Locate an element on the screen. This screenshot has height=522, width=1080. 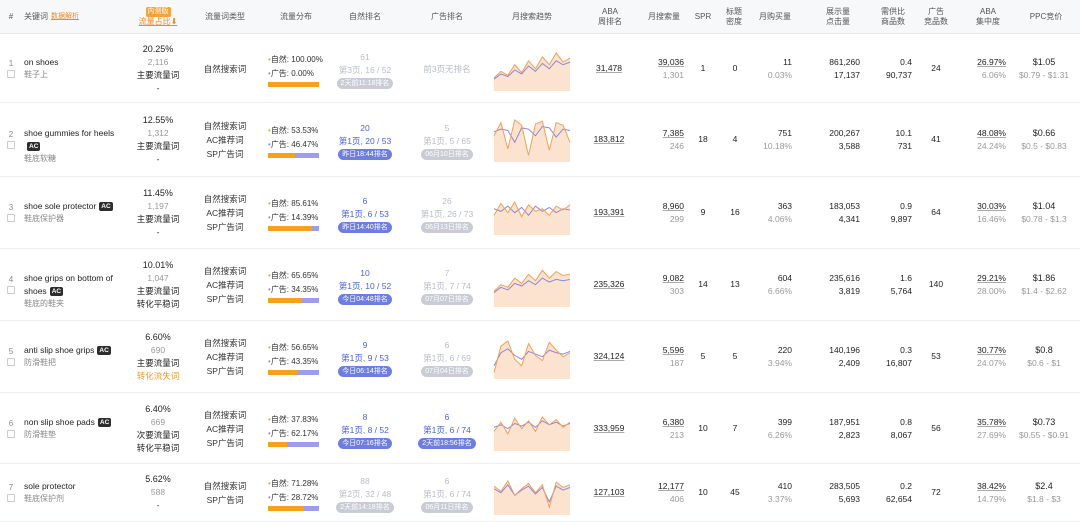
search-volume-cell: 6,380 213 is located at coordinates (662, 429).